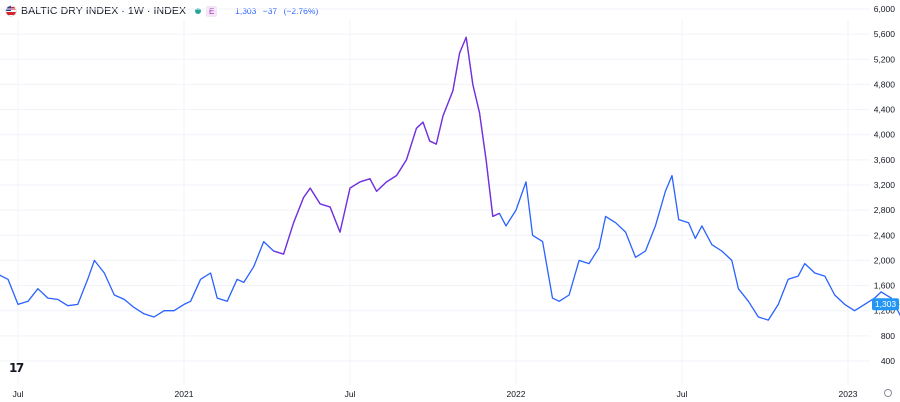 The height and width of the screenshot is (402, 900). I want to click on y-tick-label: 4,000, so click(885, 135).